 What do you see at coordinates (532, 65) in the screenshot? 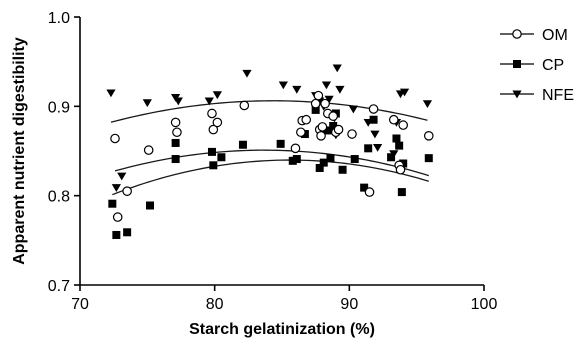
I see `legend-item-cp: CP` at bounding box center [532, 65].